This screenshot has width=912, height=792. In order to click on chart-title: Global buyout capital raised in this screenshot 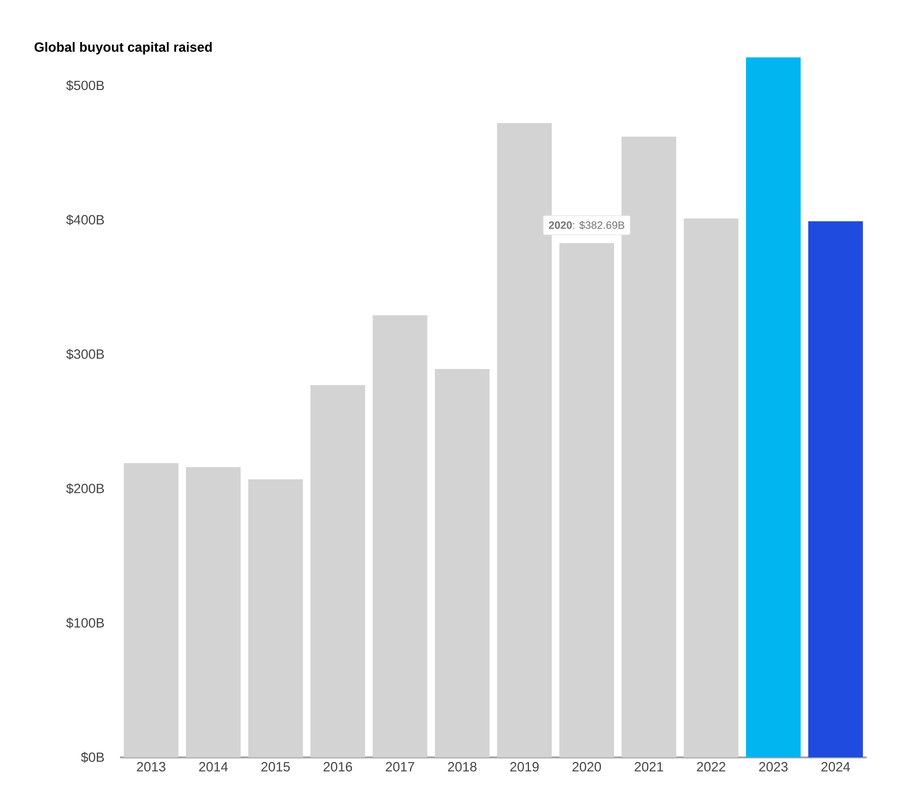, I will do `click(123, 48)`.